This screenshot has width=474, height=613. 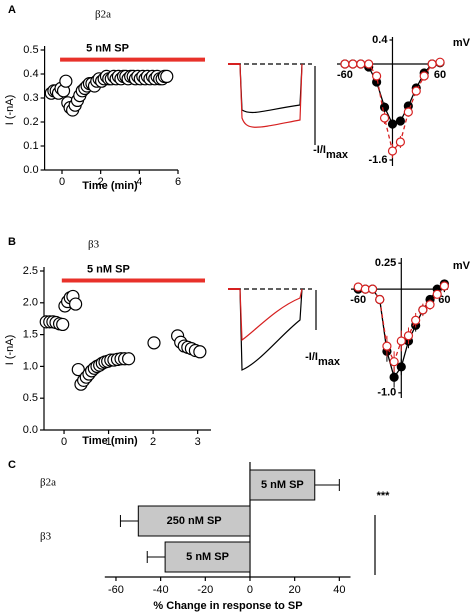 What do you see at coordinates (30, 122) in the screenshot?
I see `y-tick-label: 0.2` at bounding box center [30, 122].